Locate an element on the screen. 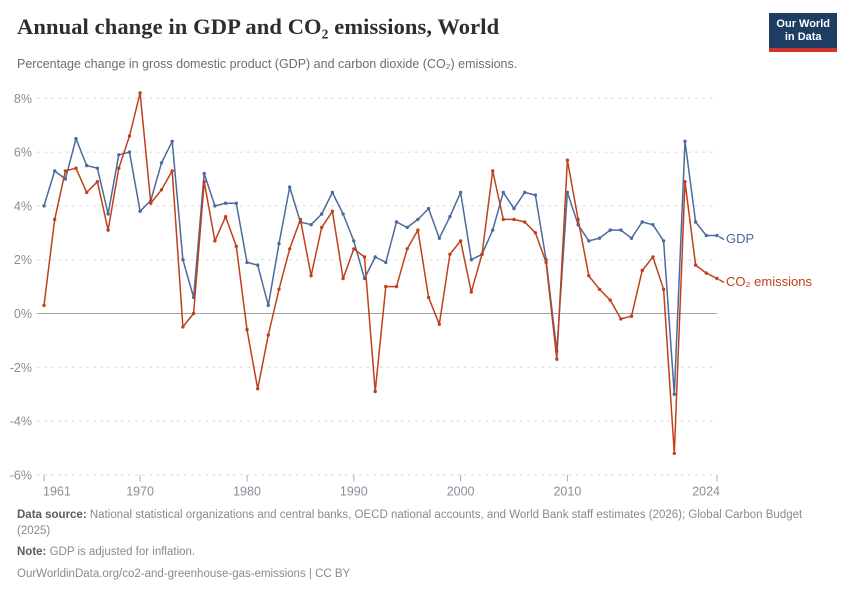  y-axis-label: 0% is located at coordinates (23, 314).